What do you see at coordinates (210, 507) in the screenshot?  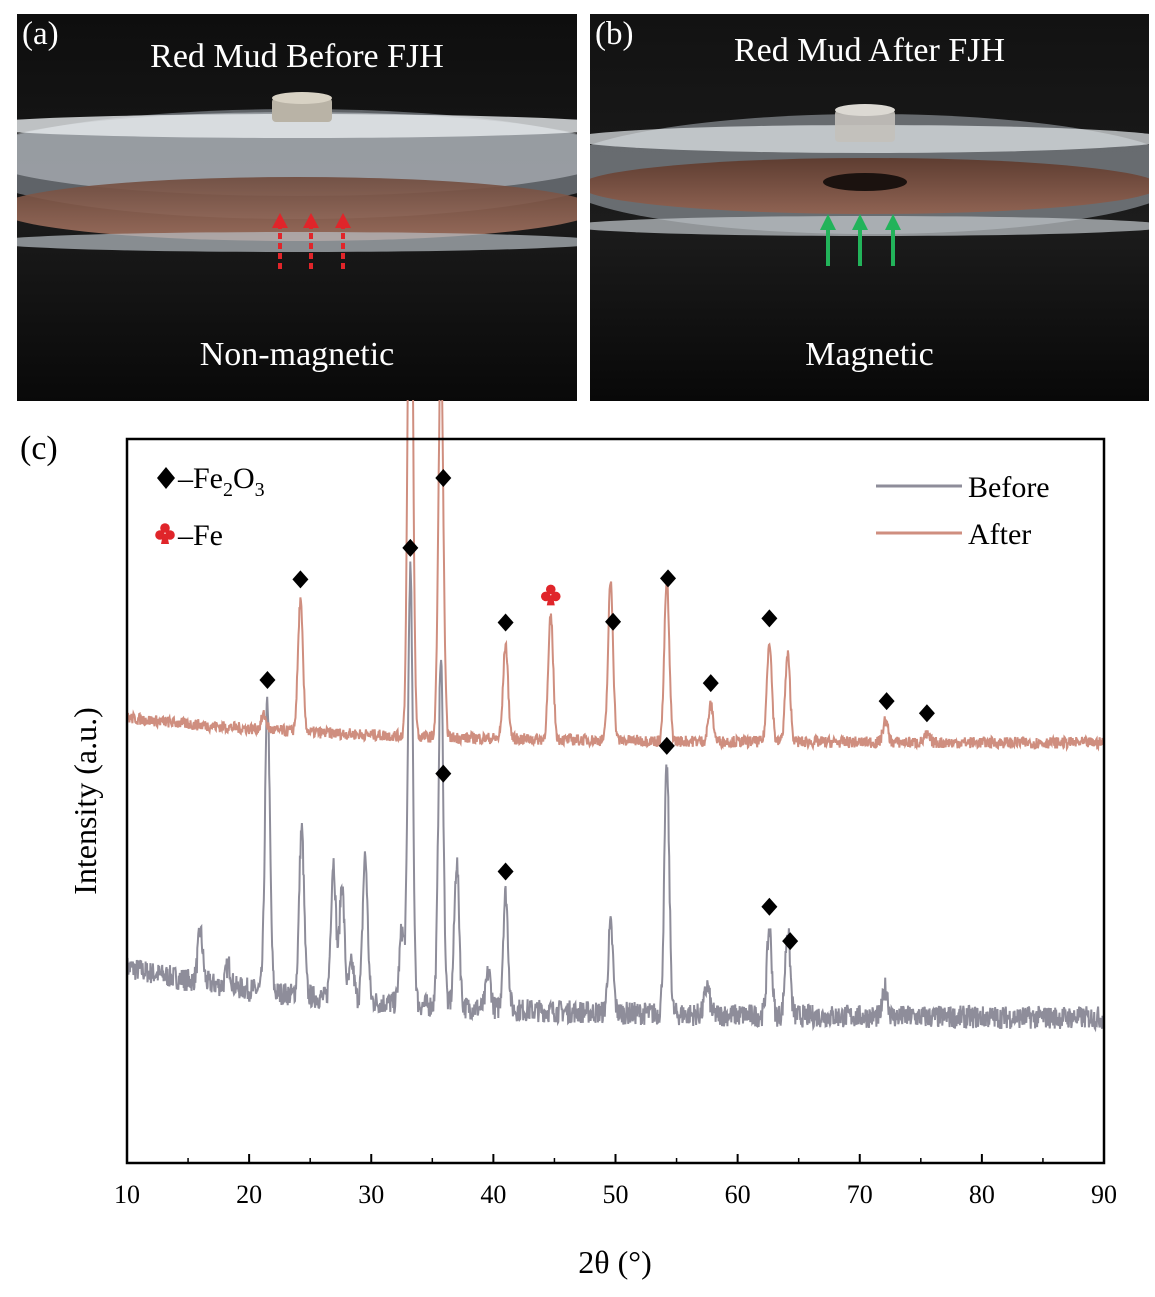 I see `phase-legend: –Fe2O3 –Fe` at bounding box center [210, 507].